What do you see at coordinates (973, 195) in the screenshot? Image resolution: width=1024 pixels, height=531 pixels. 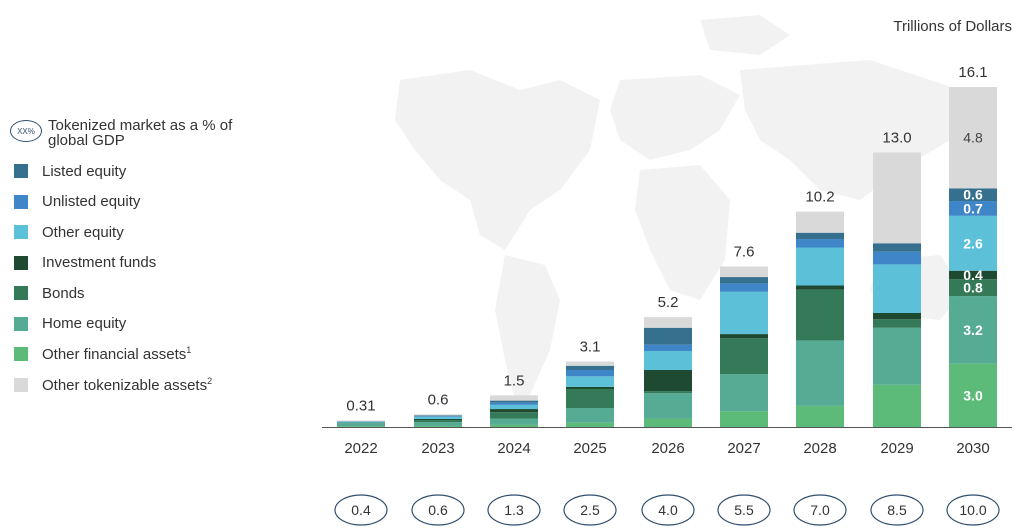 I see `segment-value-label: 0.6` at bounding box center [973, 195].